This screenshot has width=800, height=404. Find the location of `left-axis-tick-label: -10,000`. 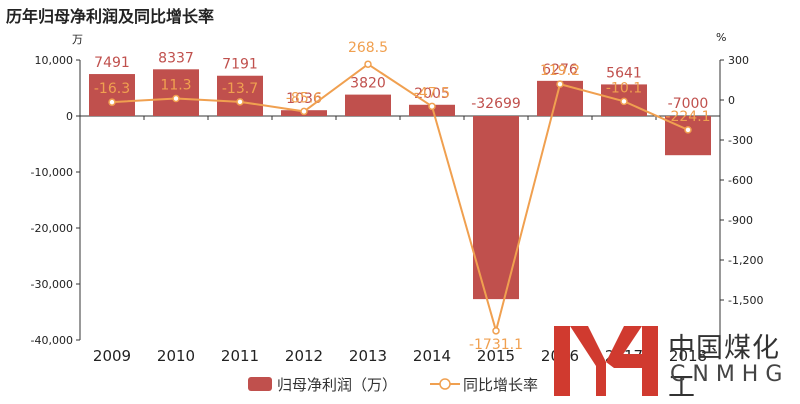

left-axis-tick-label: -10,000 is located at coordinates (52, 172).